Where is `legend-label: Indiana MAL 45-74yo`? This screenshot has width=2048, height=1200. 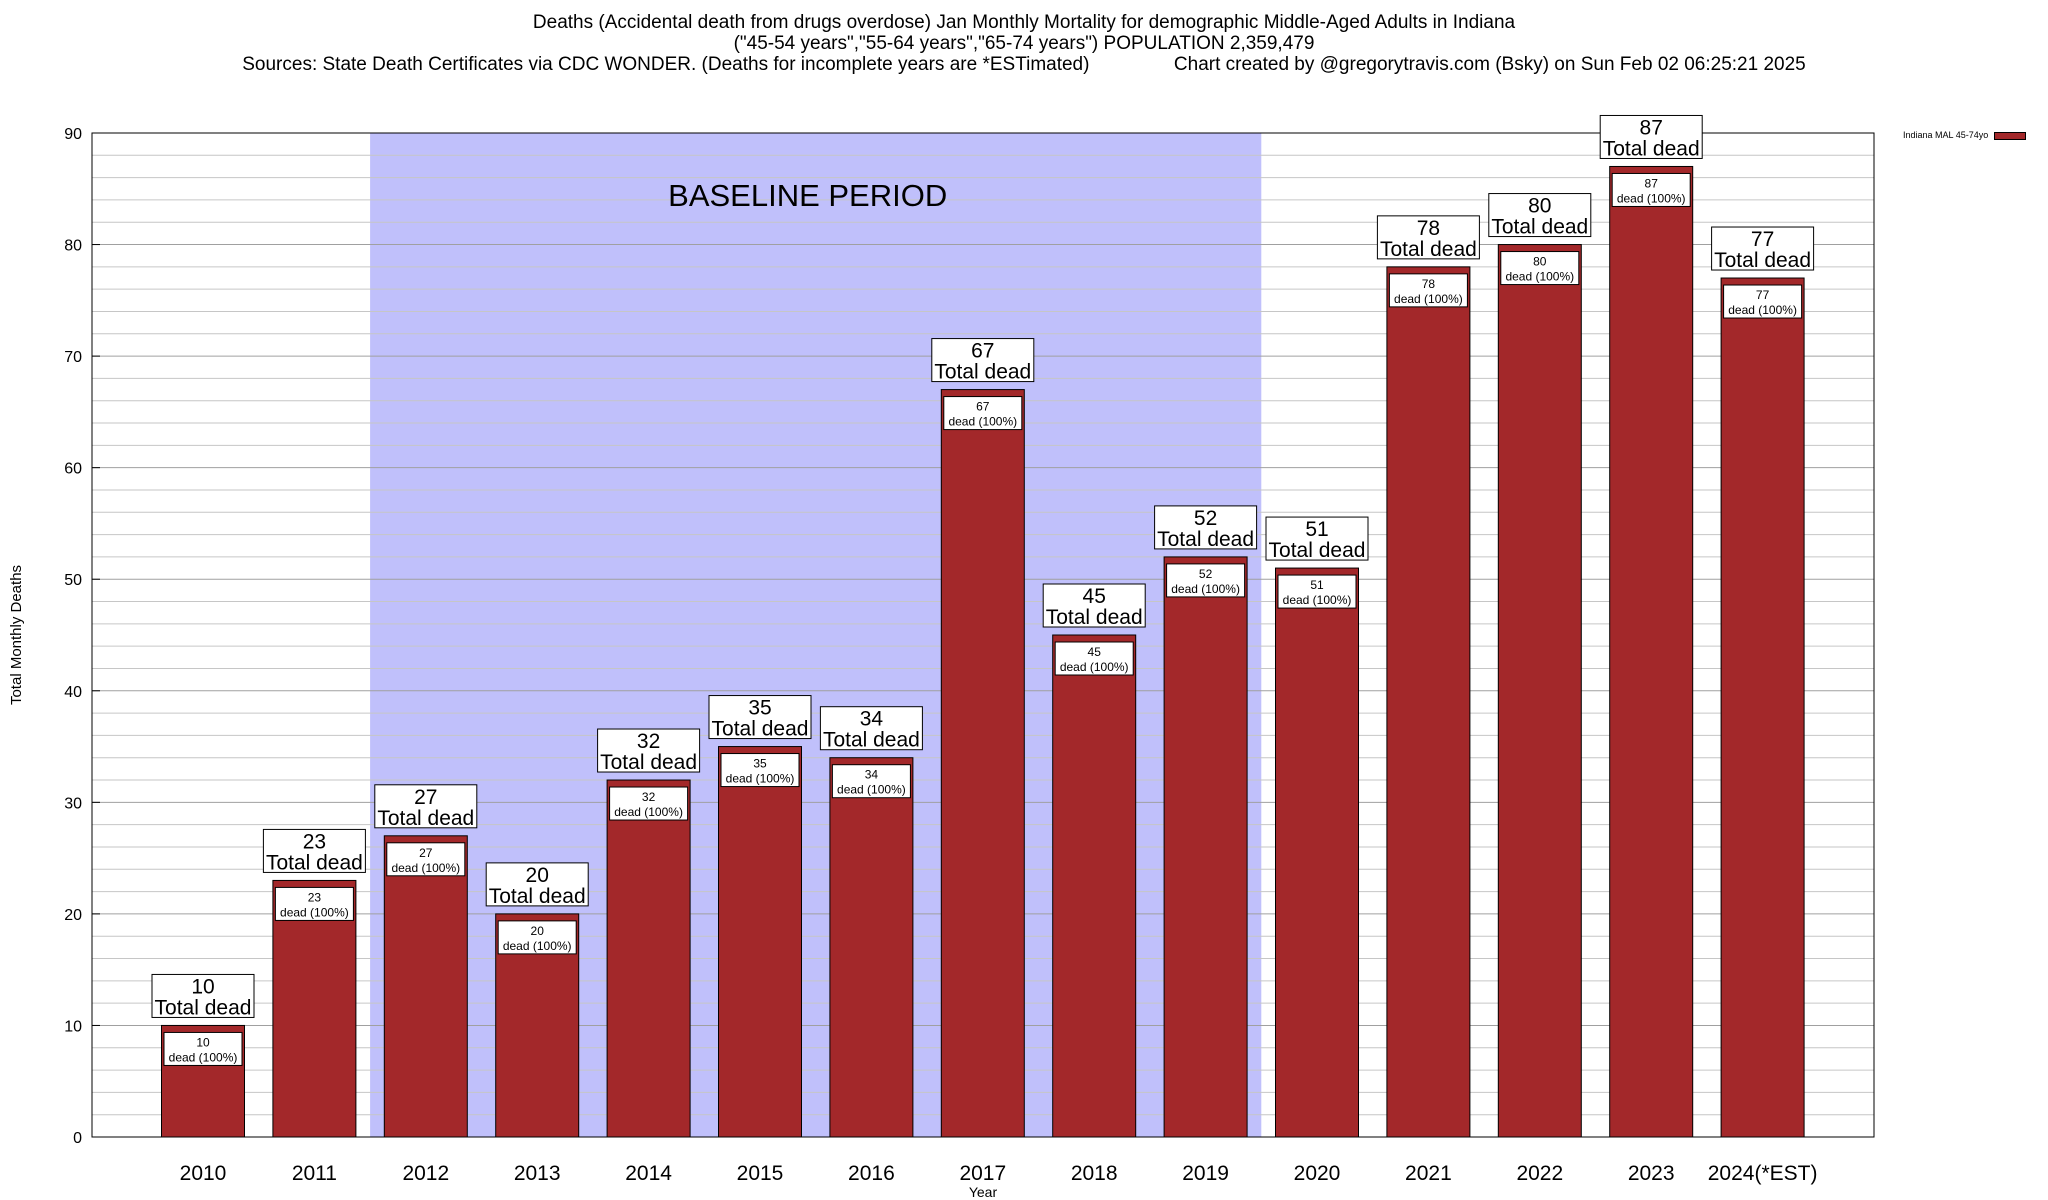
legend-label: Indiana MAL 45-74yo is located at coordinates (1946, 135).